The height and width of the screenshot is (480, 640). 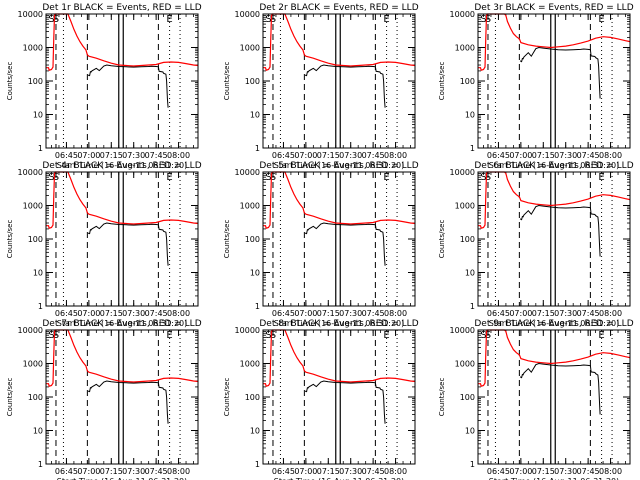 I want to click on panel-title: Det 8r BLACK = Events, RED = LLD, so click(x=338, y=324).